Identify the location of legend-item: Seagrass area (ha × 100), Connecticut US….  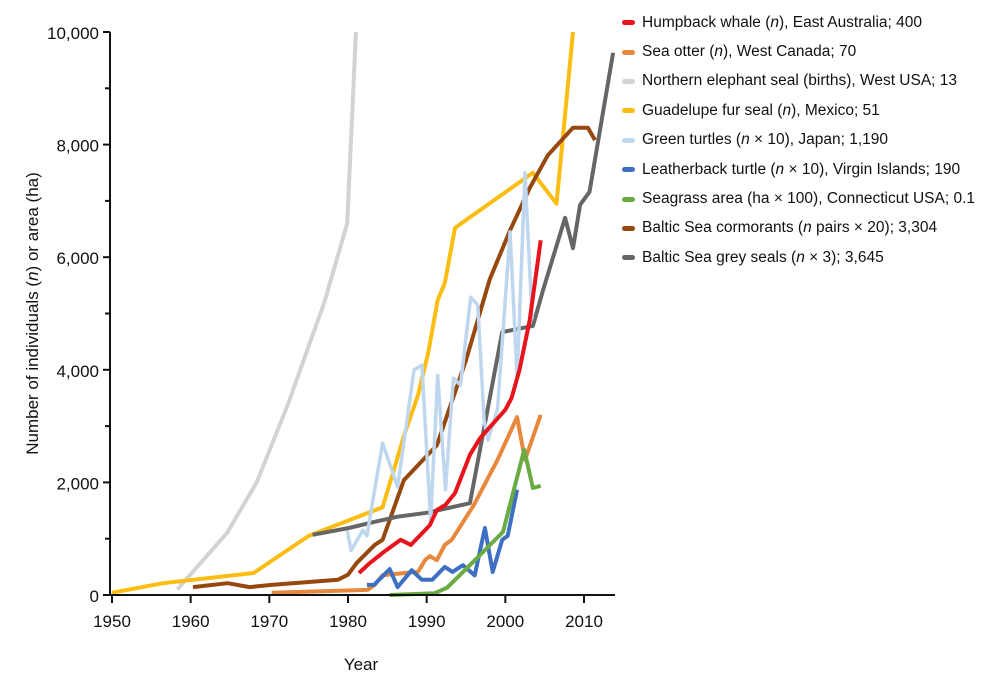
(798, 198).